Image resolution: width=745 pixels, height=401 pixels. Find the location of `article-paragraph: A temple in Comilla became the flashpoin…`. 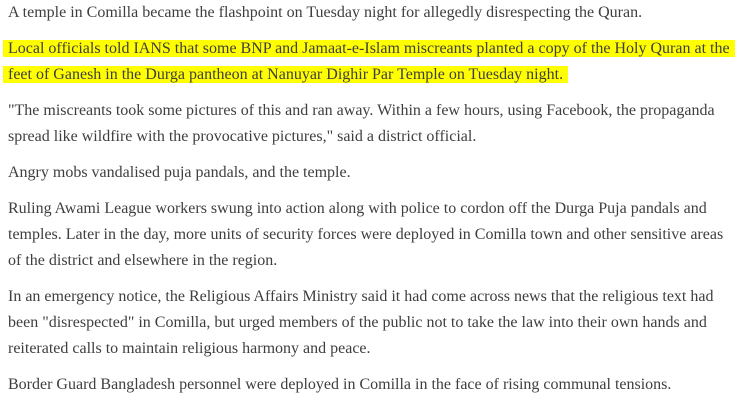

article-paragraph: A temple in Comilla became the flashpoin… is located at coordinates (325, 12).